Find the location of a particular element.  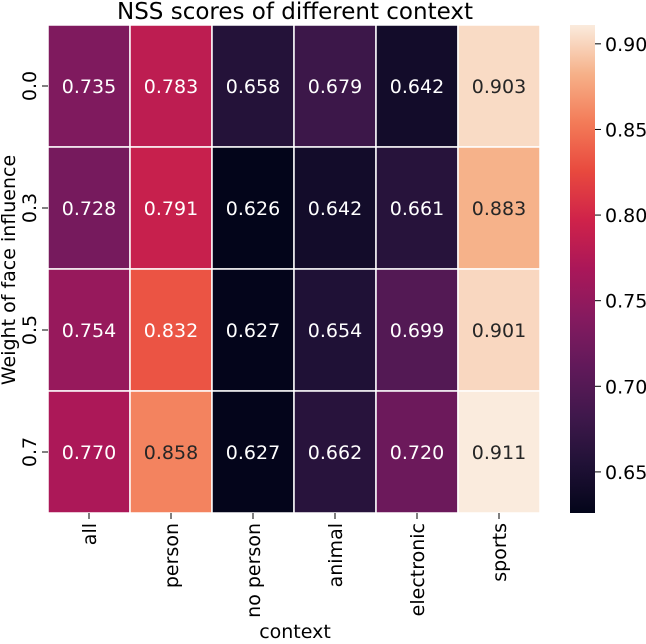

cell-value-label: 0.832 is located at coordinates (171, 331).